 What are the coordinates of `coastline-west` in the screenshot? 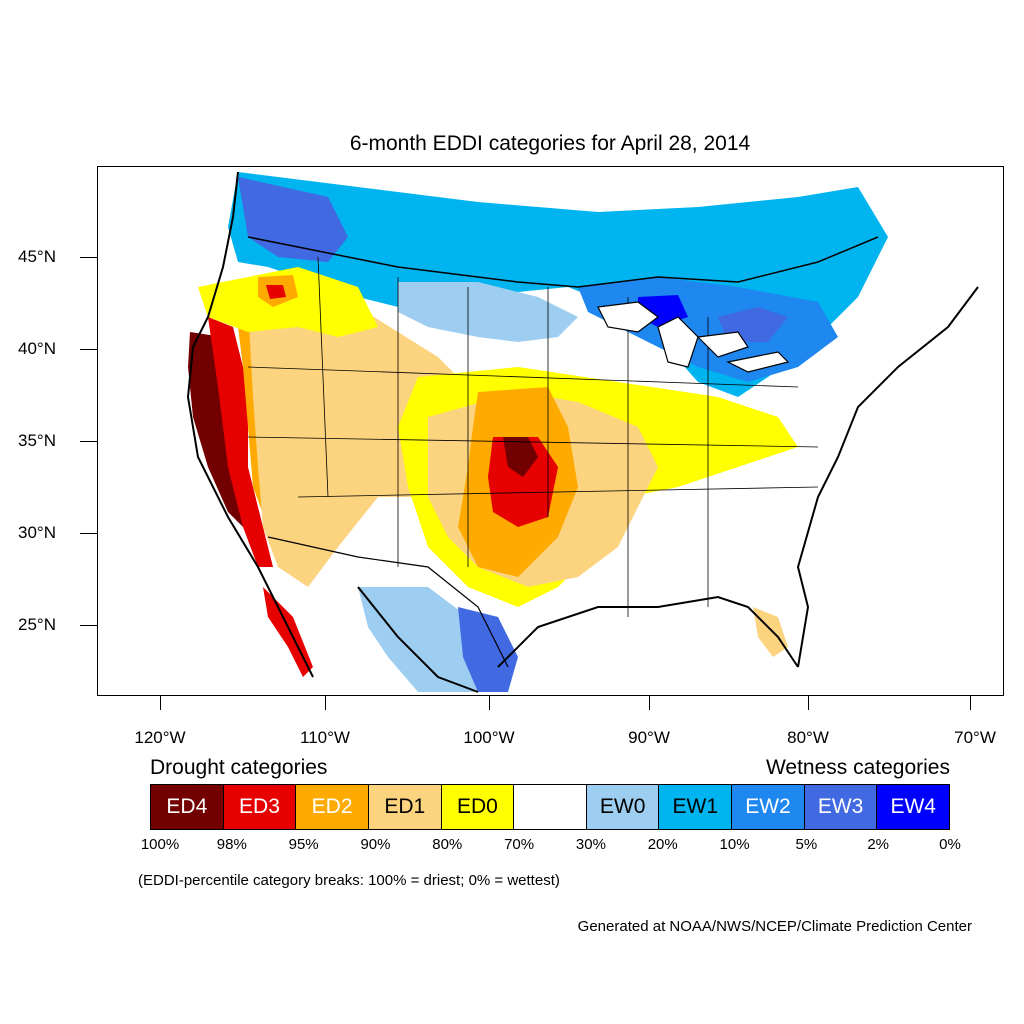 It's located at (250, 424).